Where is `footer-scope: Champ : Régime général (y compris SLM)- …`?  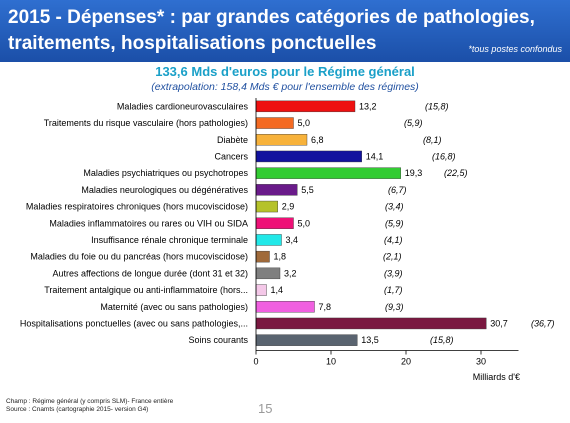
footer-scope: Champ : Régime général (y compris SLM)- … is located at coordinates (90, 401).